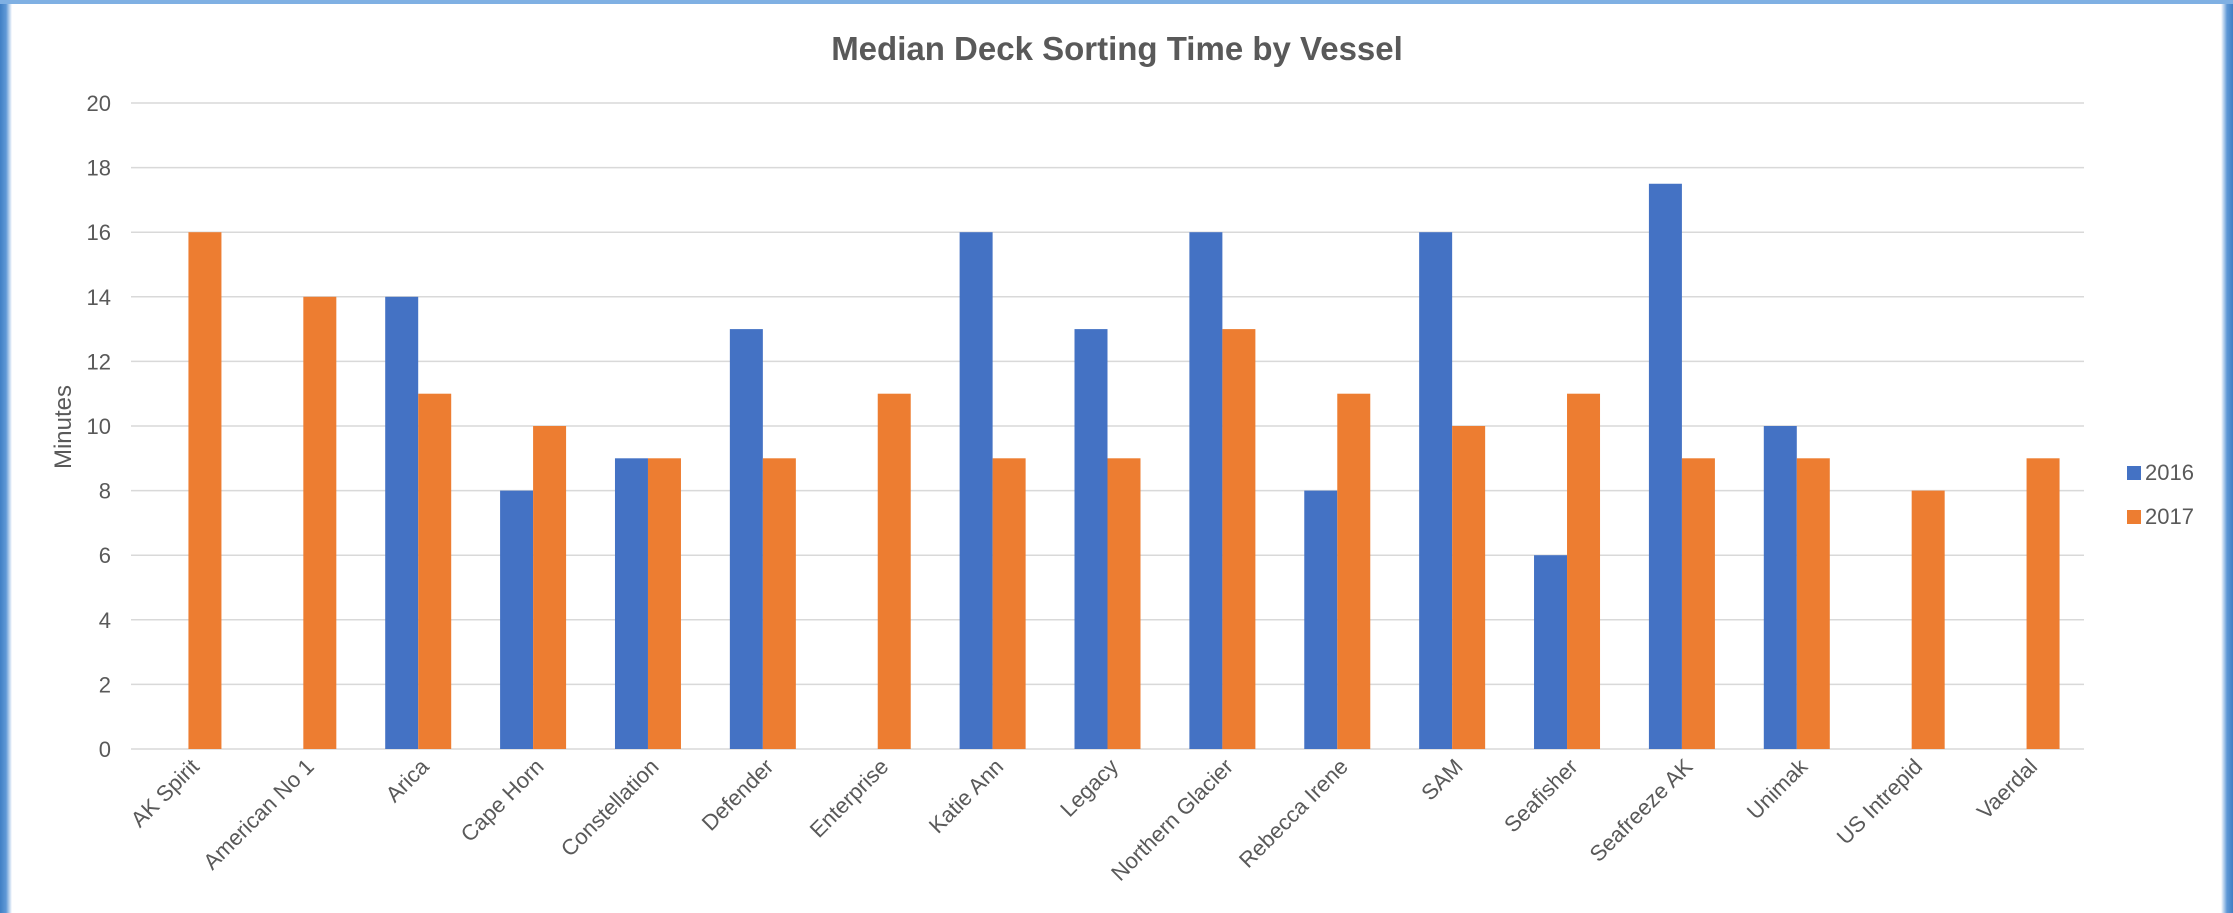  I want to click on bar-2017-cape-horn, so click(550, 587).